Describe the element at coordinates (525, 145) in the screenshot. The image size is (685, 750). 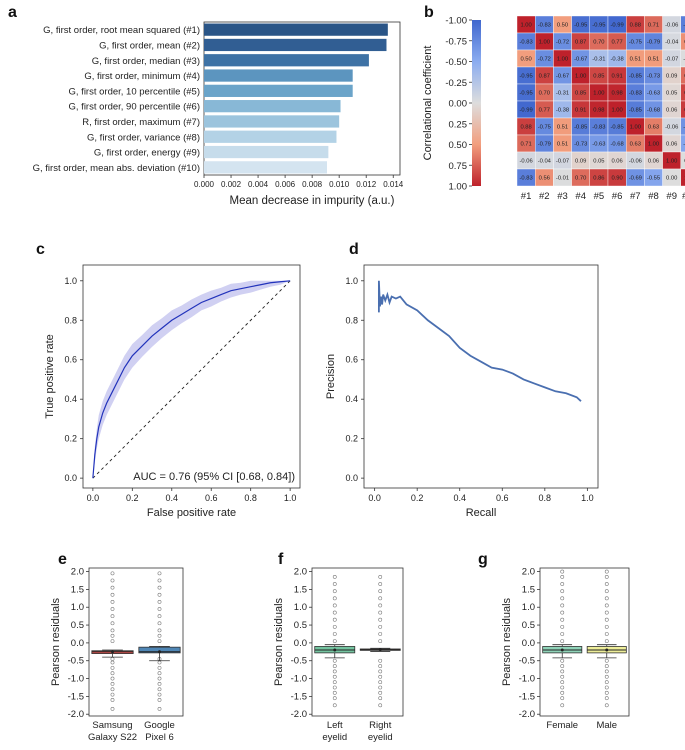
I see `heatmap-cell-value: 0.71` at that location.